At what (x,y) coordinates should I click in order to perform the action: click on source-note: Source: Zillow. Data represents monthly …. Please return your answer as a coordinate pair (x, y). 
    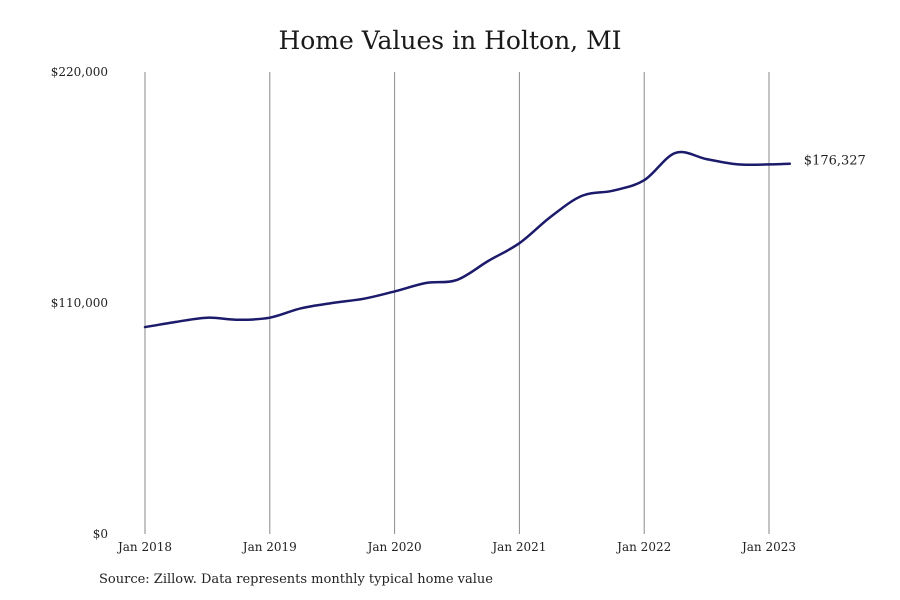
    Looking at the image, I should click on (296, 579).